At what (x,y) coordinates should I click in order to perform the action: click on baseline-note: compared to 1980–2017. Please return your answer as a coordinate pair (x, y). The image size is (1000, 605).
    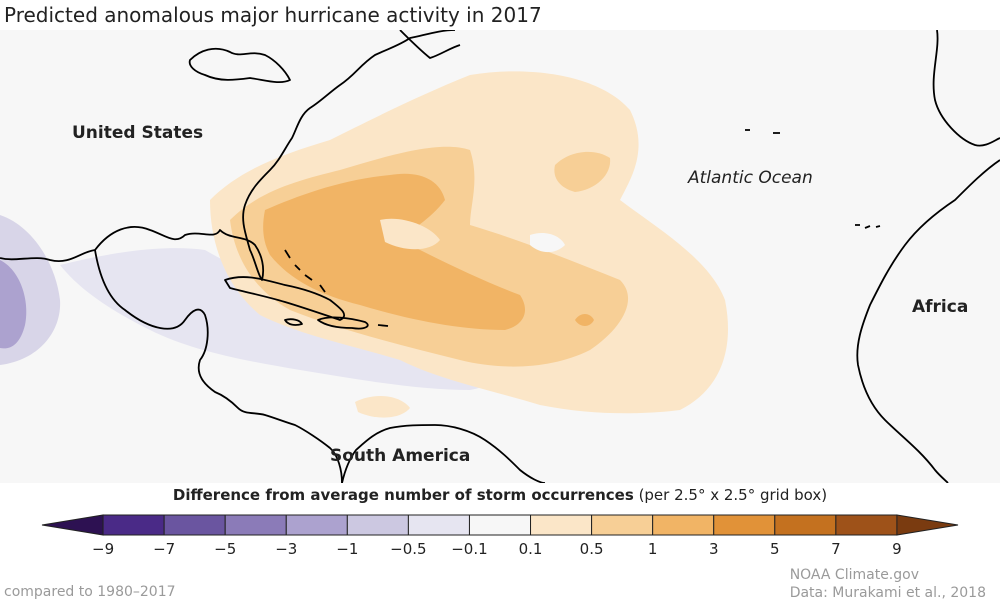
    Looking at the image, I should click on (90, 592).